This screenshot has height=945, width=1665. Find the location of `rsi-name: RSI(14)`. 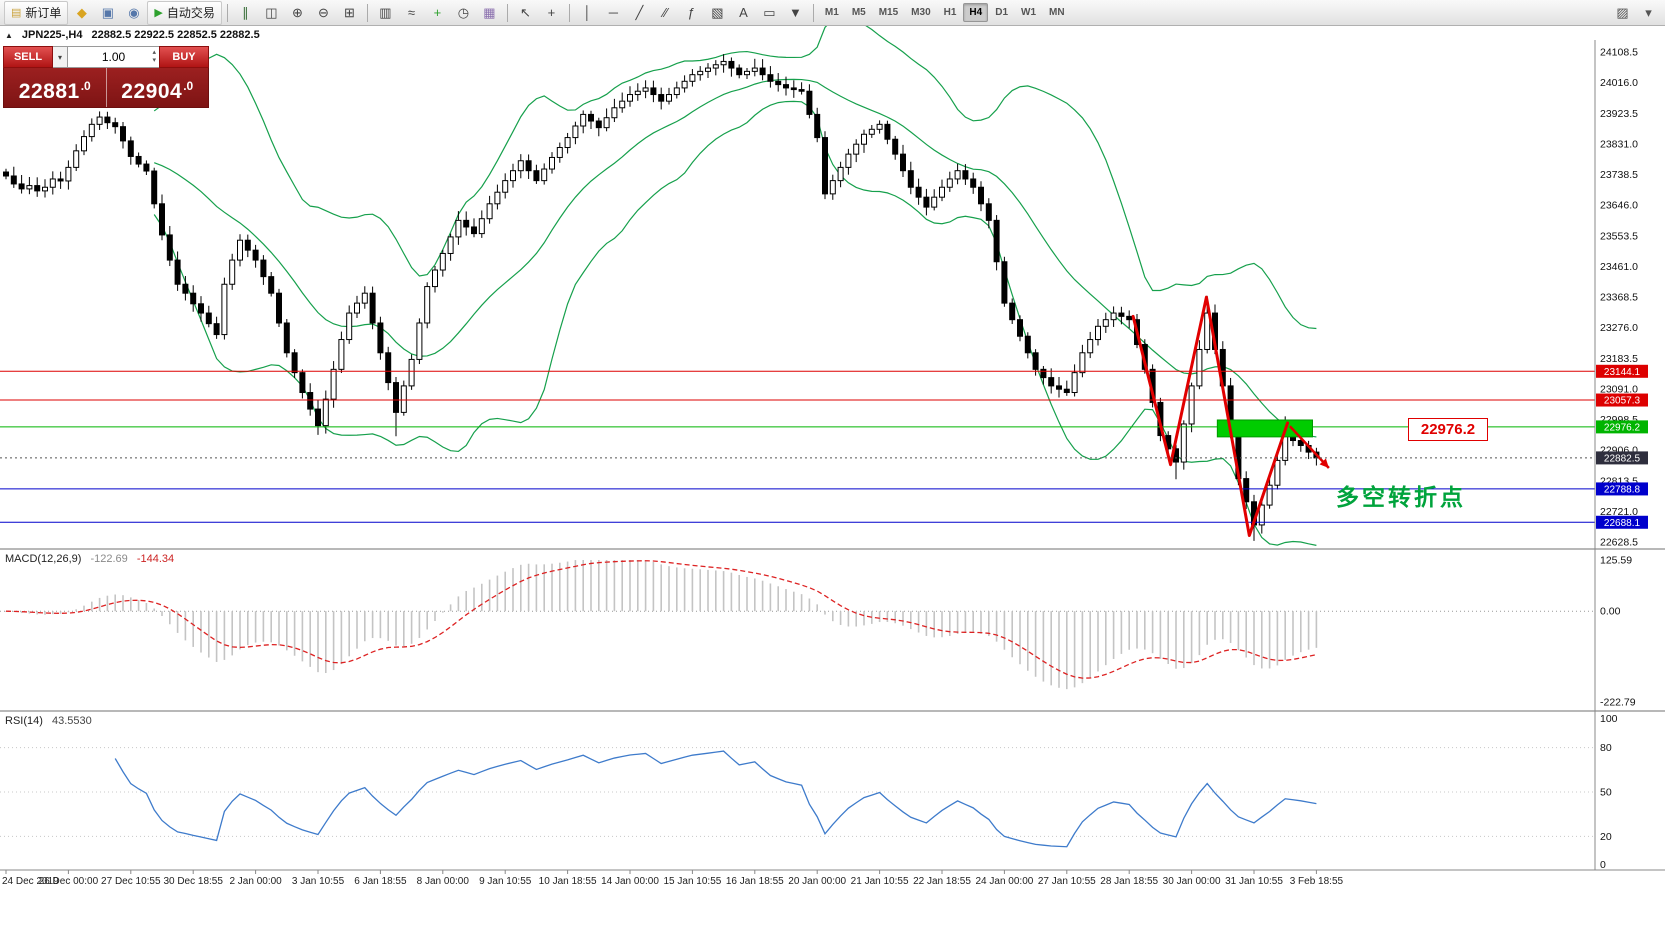

rsi-name: RSI(14) is located at coordinates (24, 721).